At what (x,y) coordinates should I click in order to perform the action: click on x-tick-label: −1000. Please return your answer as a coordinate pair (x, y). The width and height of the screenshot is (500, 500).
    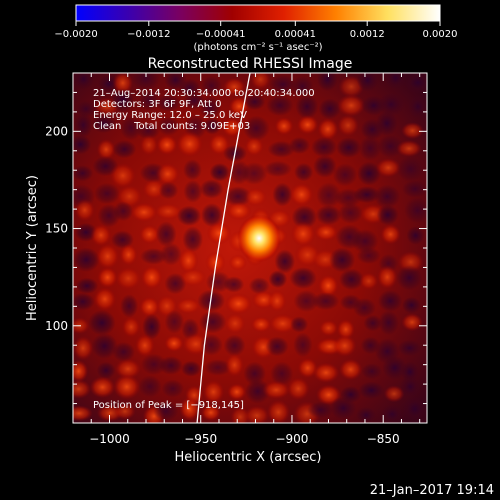
    Looking at the image, I should click on (109, 439).